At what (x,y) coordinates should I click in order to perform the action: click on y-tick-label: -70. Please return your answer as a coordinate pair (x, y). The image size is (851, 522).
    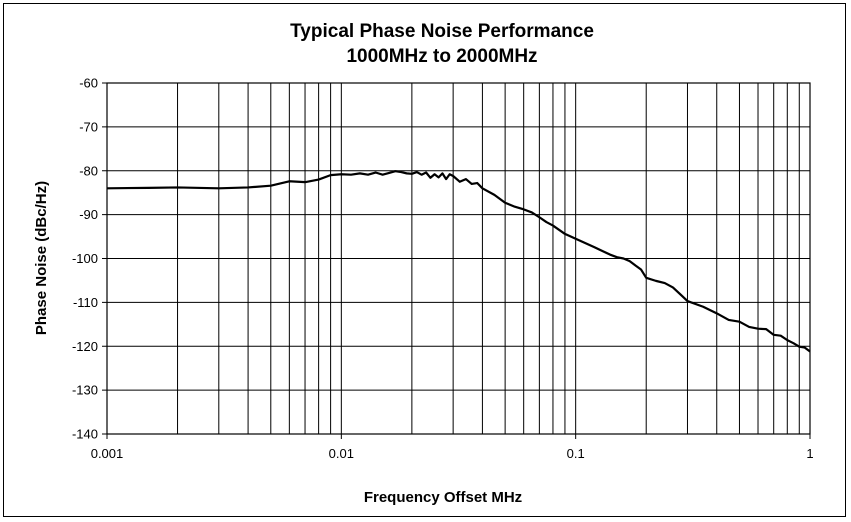
    Looking at the image, I should click on (88, 126).